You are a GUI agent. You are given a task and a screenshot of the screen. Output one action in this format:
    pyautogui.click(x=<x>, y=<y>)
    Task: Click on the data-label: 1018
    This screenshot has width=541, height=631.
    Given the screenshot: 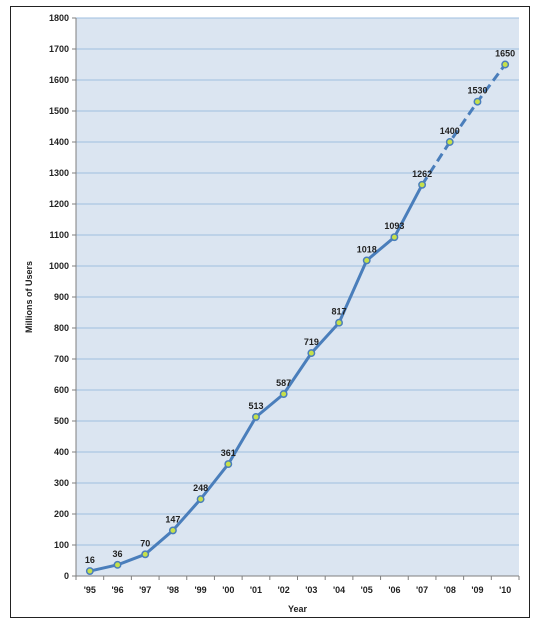 What is the action you would take?
    pyautogui.click(x=367, y=249)
    